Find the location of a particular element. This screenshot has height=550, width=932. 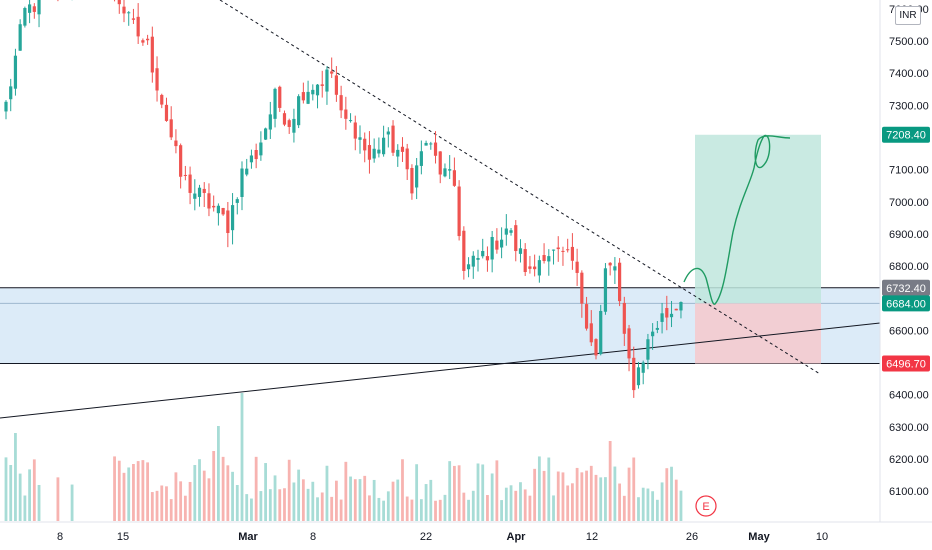

projection-path is located at coordinates (737, 219).